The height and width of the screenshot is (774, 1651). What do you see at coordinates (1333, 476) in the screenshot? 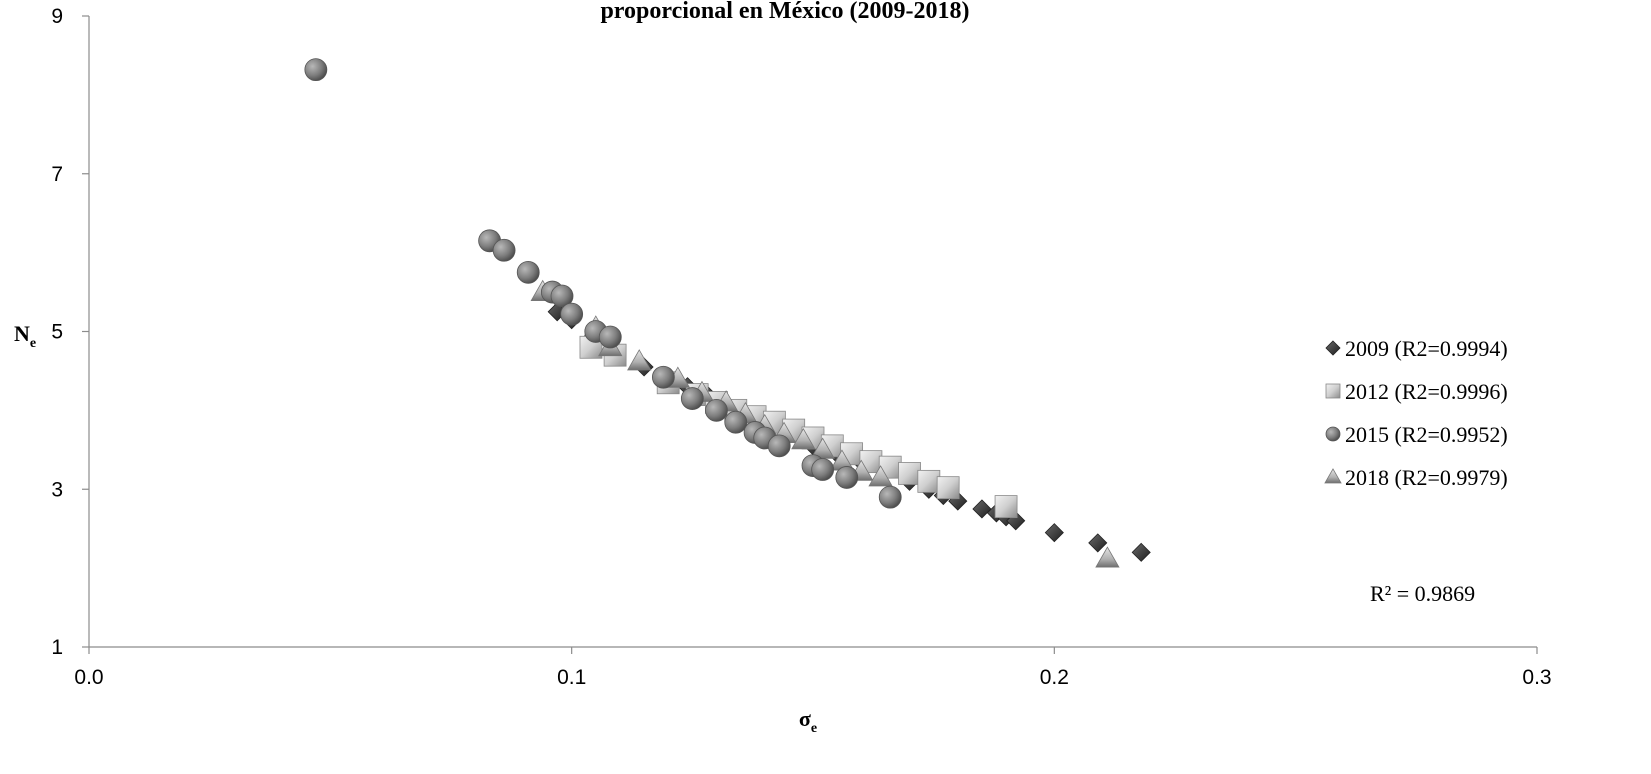
I see `legend-marker-triangle` at bounding box center [1333, 476].